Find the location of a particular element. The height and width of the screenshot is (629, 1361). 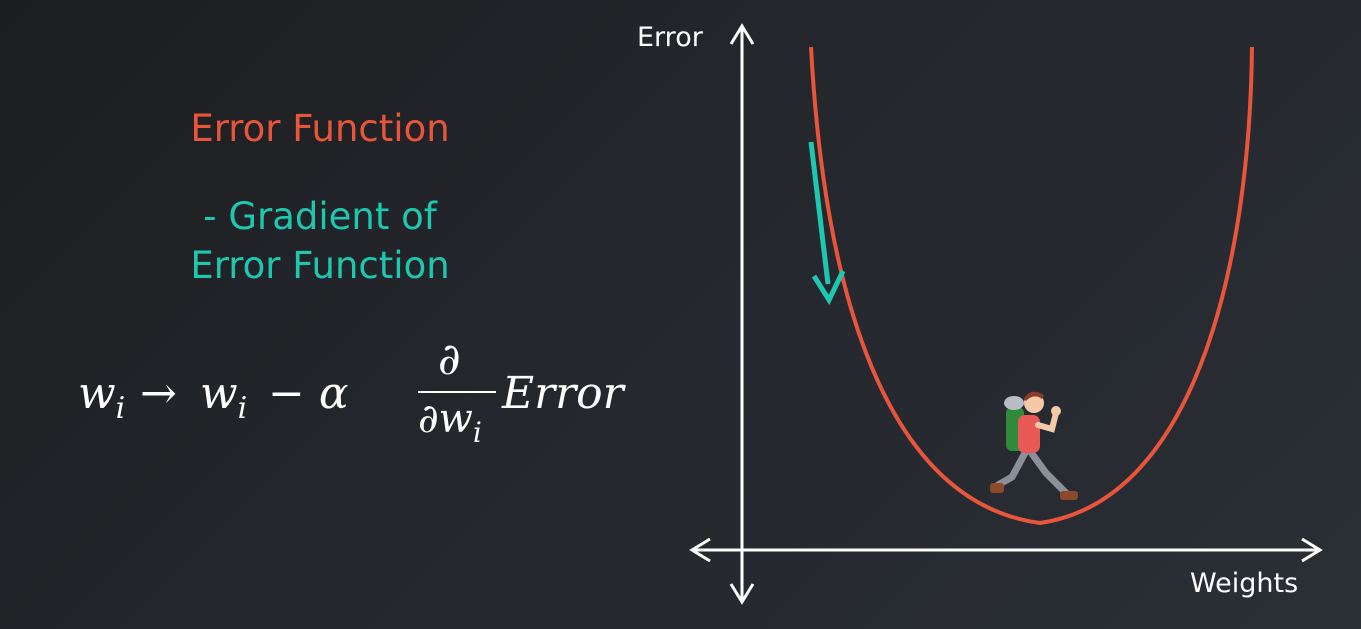

formula-rhs-w: wi is located at coordinates (224, 397).